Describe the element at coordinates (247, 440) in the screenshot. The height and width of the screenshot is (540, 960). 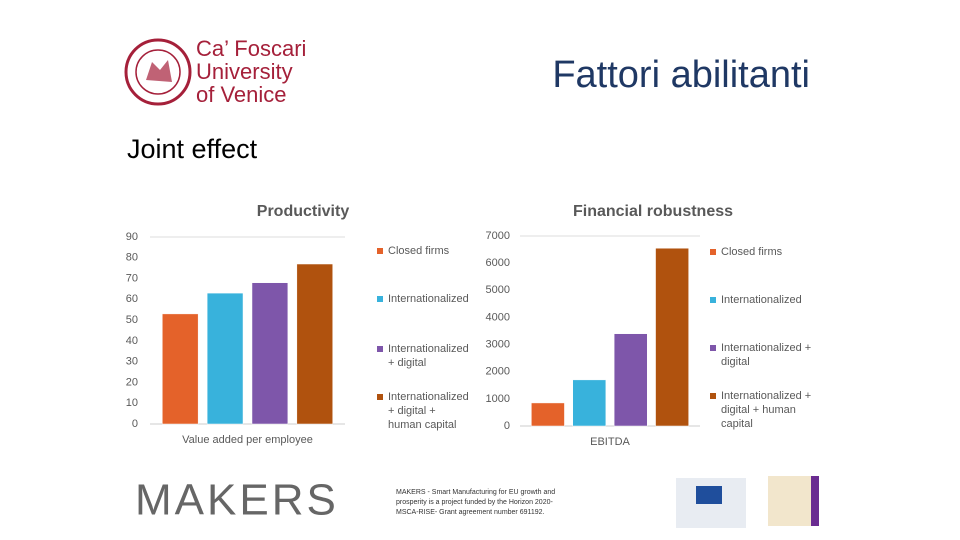
I see `x-tick-label: Value added per employee` at that location.